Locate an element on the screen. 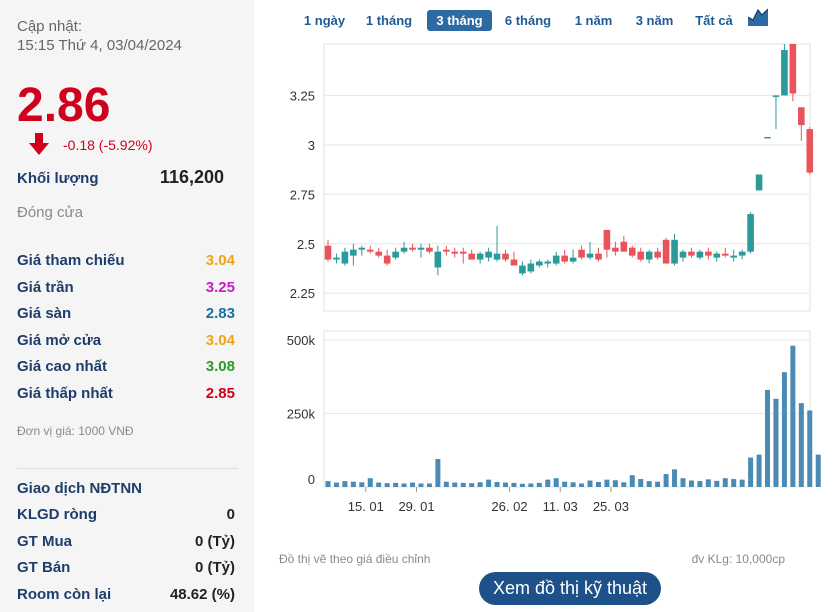 This screenshot has width=834, height=612. tab-period: 3 tháng is located at coordinates (459, 20).